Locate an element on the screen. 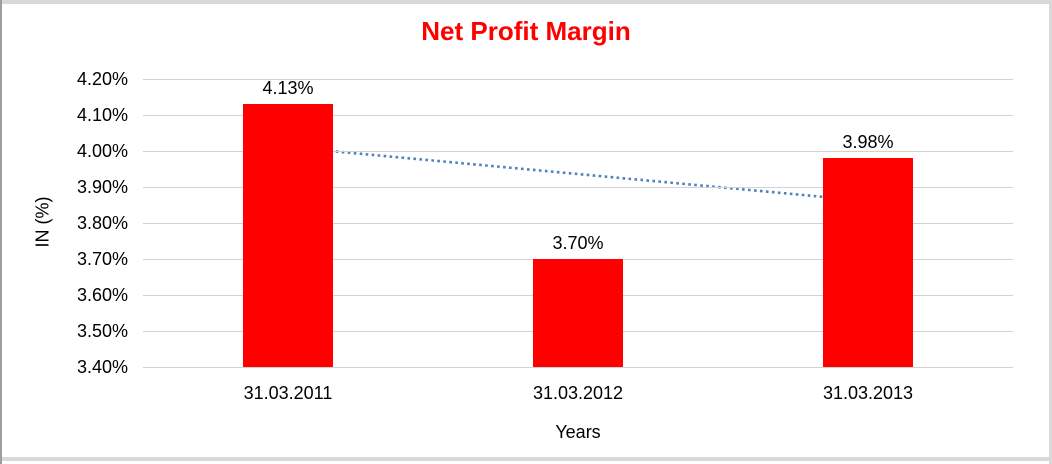  chart-title: Net Profit Margin is located at coordinates (526, 31).